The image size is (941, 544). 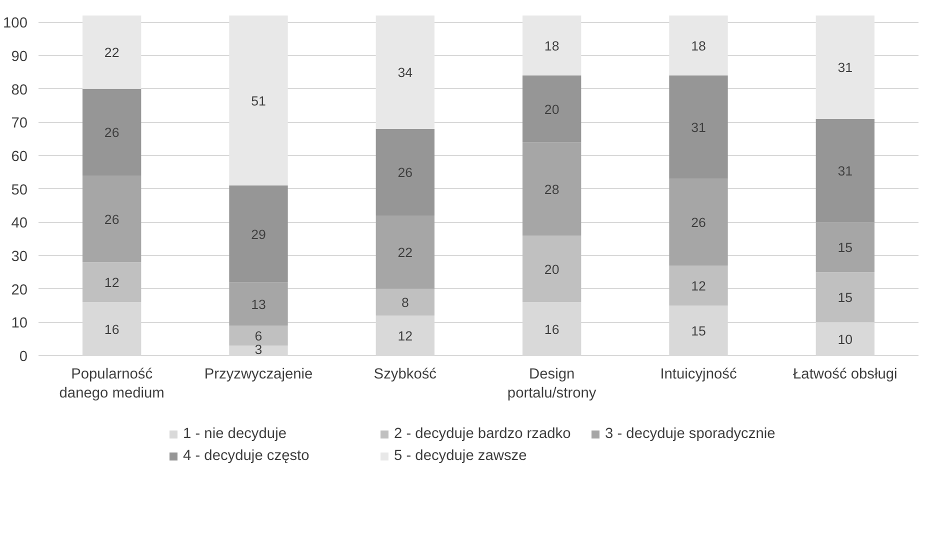 I want to click on x-tick-label: Design portalu/strony, so click(x=552, y=384).